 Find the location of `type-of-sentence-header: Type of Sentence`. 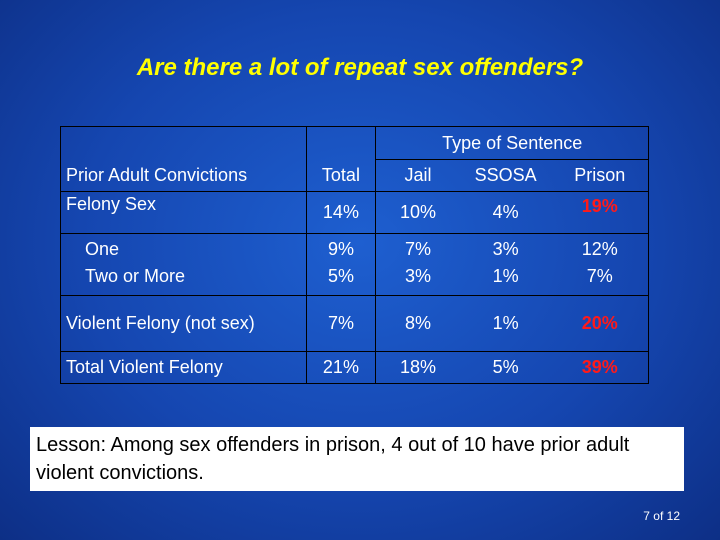

type-of-sentence-header: Type of Sentence is located at coordinates (512, 143).